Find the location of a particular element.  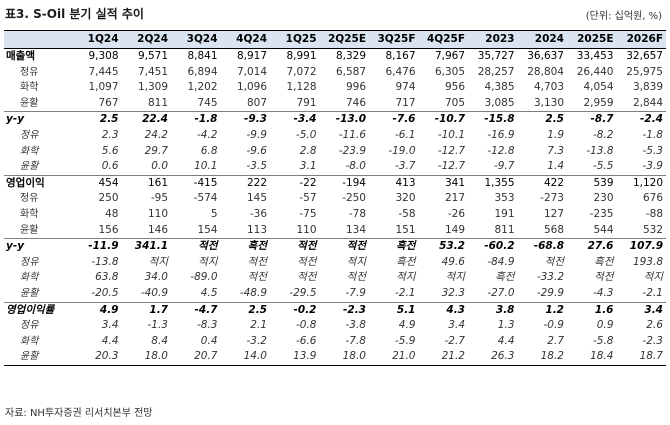

table-cell: 5.6 is located at coordinates (110, 150).